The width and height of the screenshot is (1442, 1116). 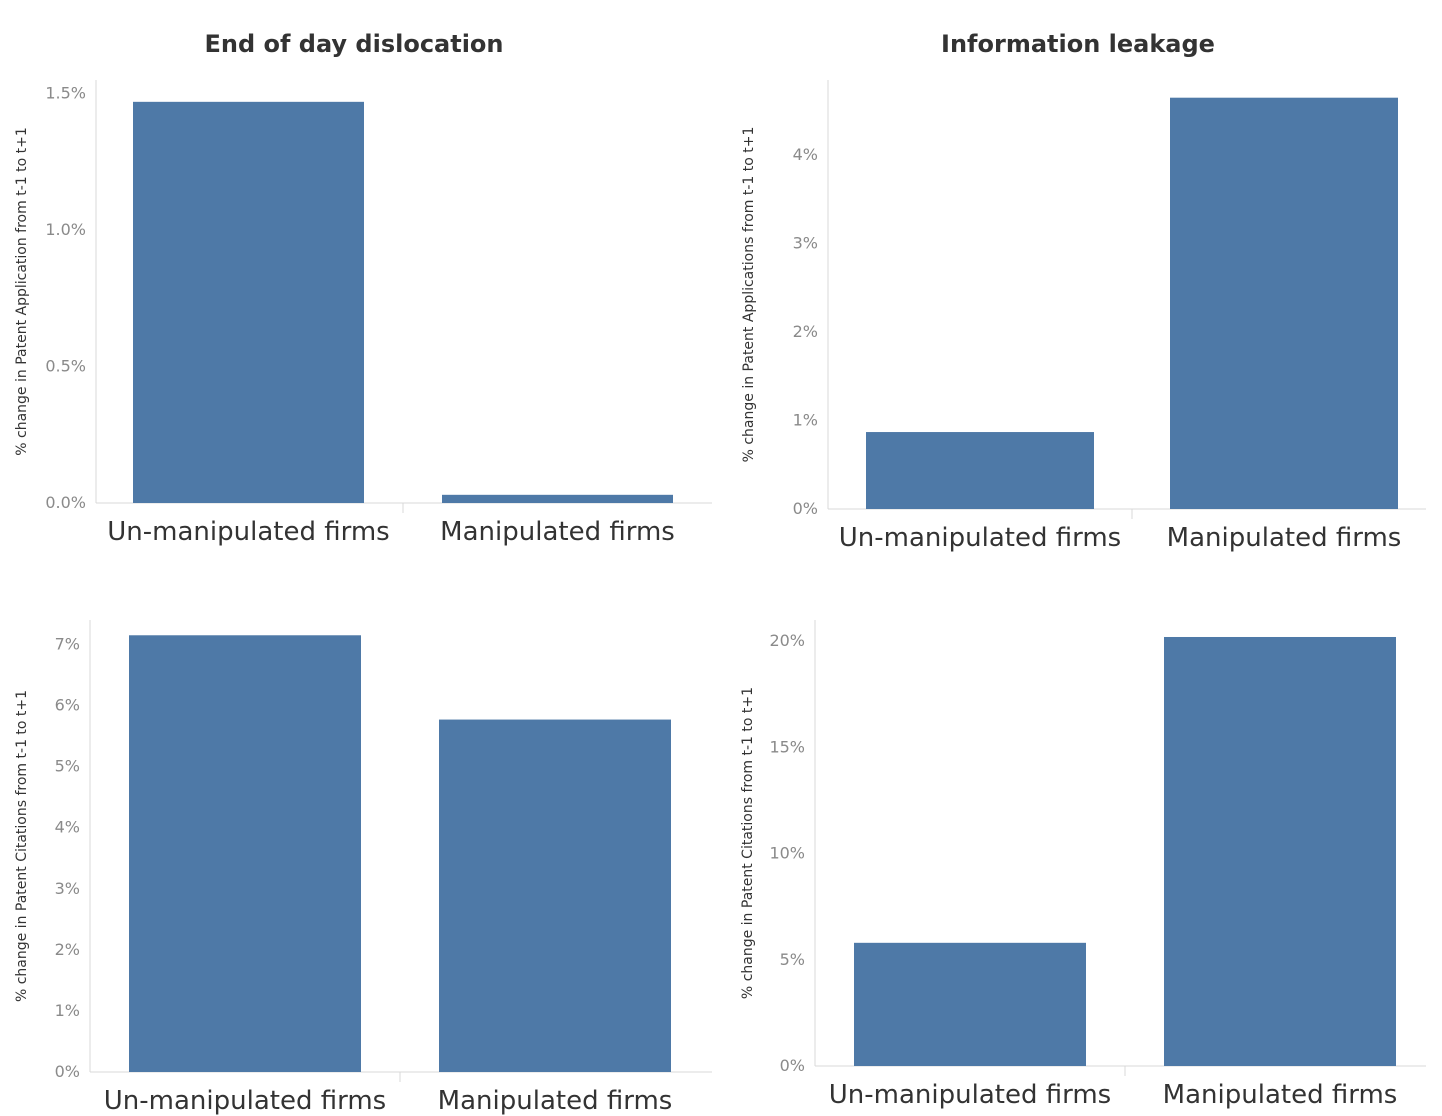 What do you see at coordinates (65, 366) in the screenshot?
I see `y-tick-label: 0.5%` at bounding box center [65, 366].